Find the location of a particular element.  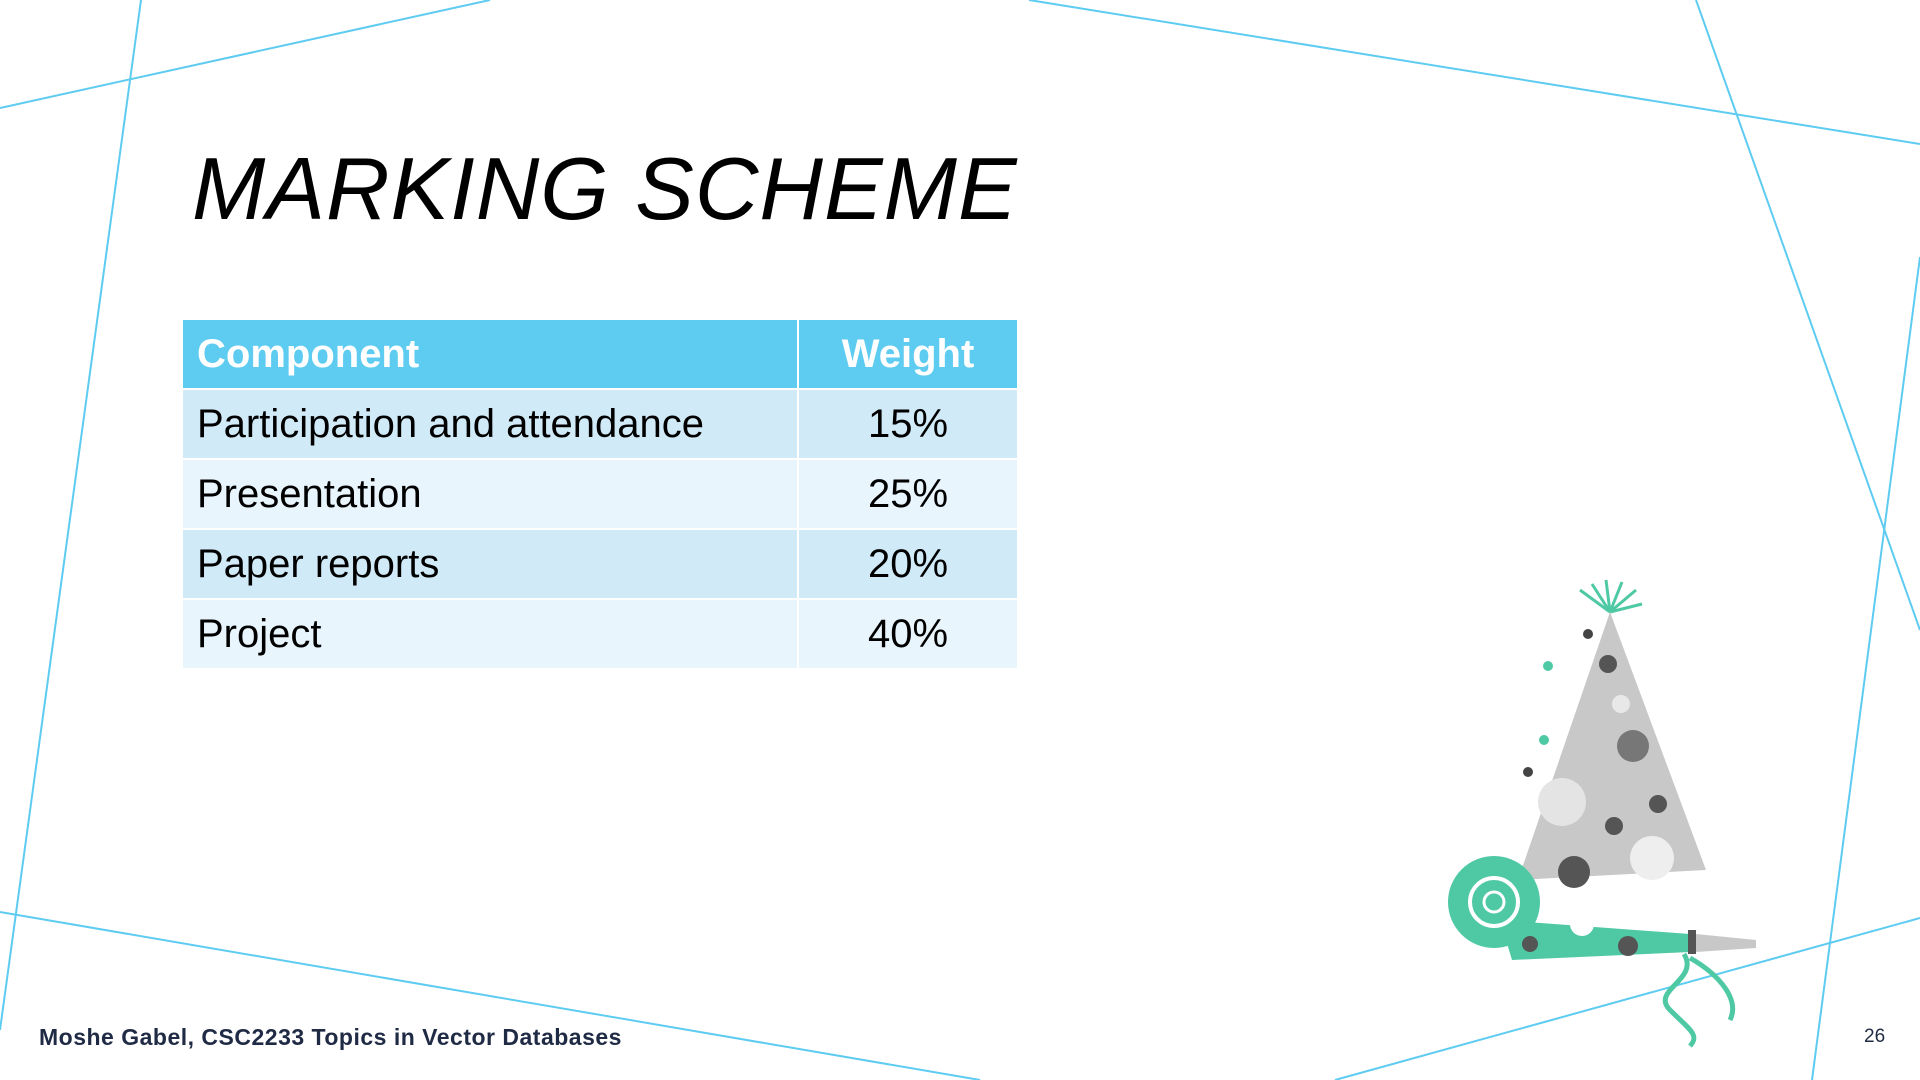

component-cell: Paper reports is located at coordinates (490, 564).